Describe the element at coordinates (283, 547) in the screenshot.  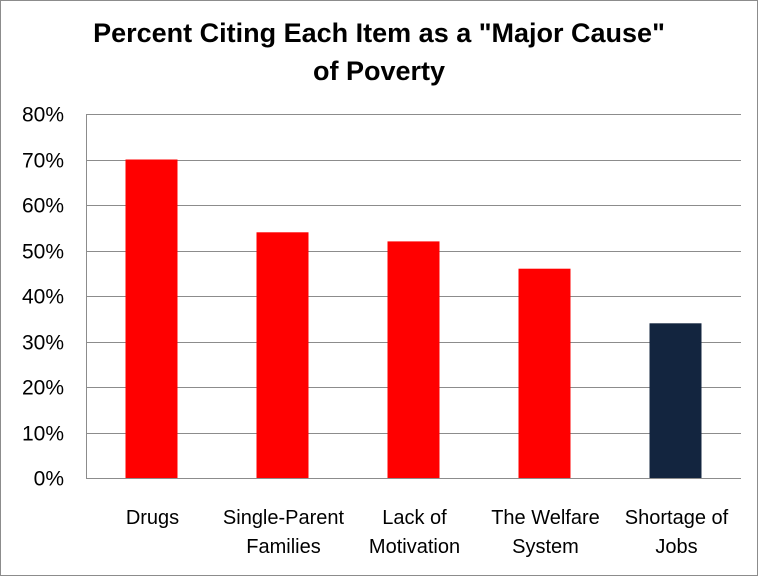
I see `x-category-label: Families` at that location.